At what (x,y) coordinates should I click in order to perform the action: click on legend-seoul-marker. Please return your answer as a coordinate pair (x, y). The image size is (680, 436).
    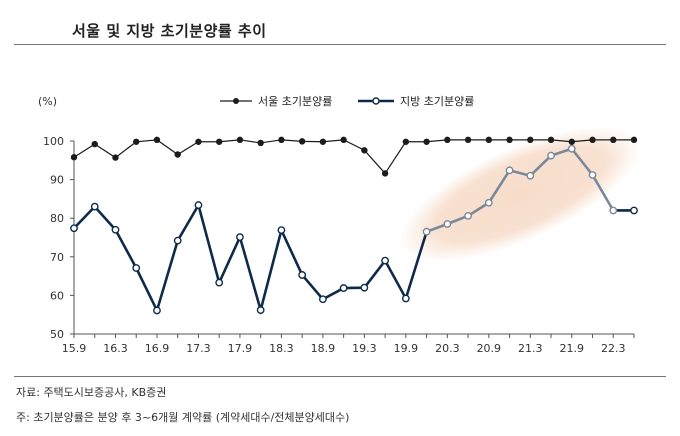
    Looking at the image, I should click on (236, 101).